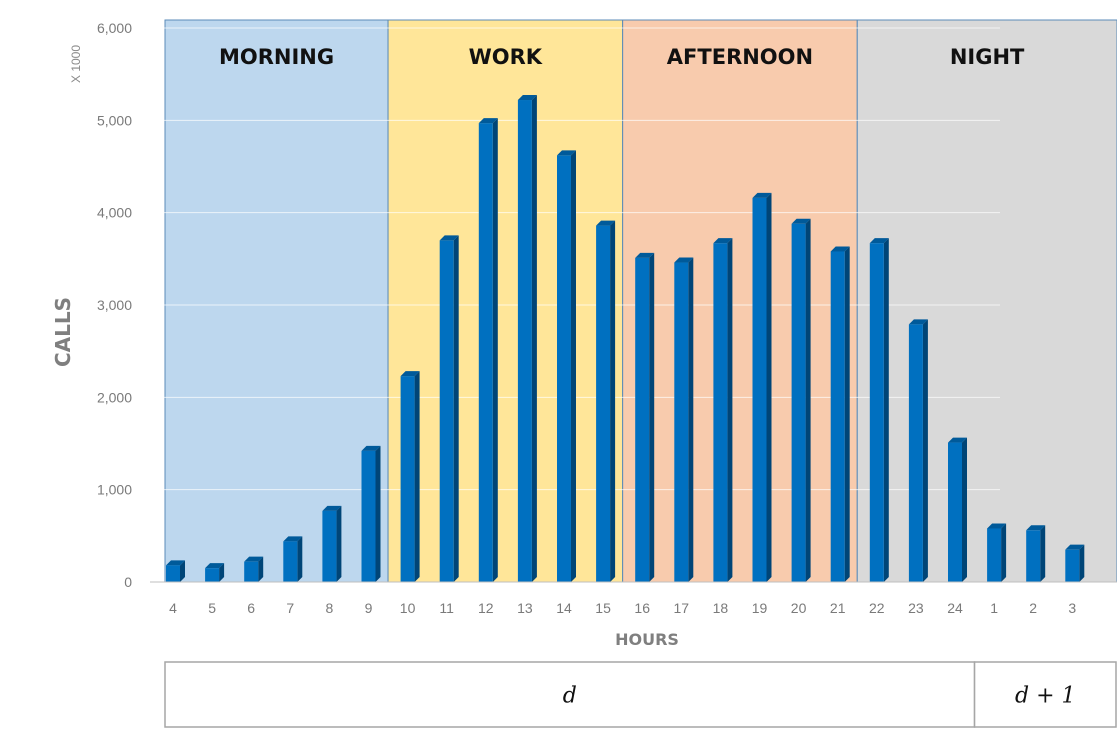 The width and height of the screenshot is (1117, 729). I want to click on day-boxes: d d + 1, so click(640, 694).